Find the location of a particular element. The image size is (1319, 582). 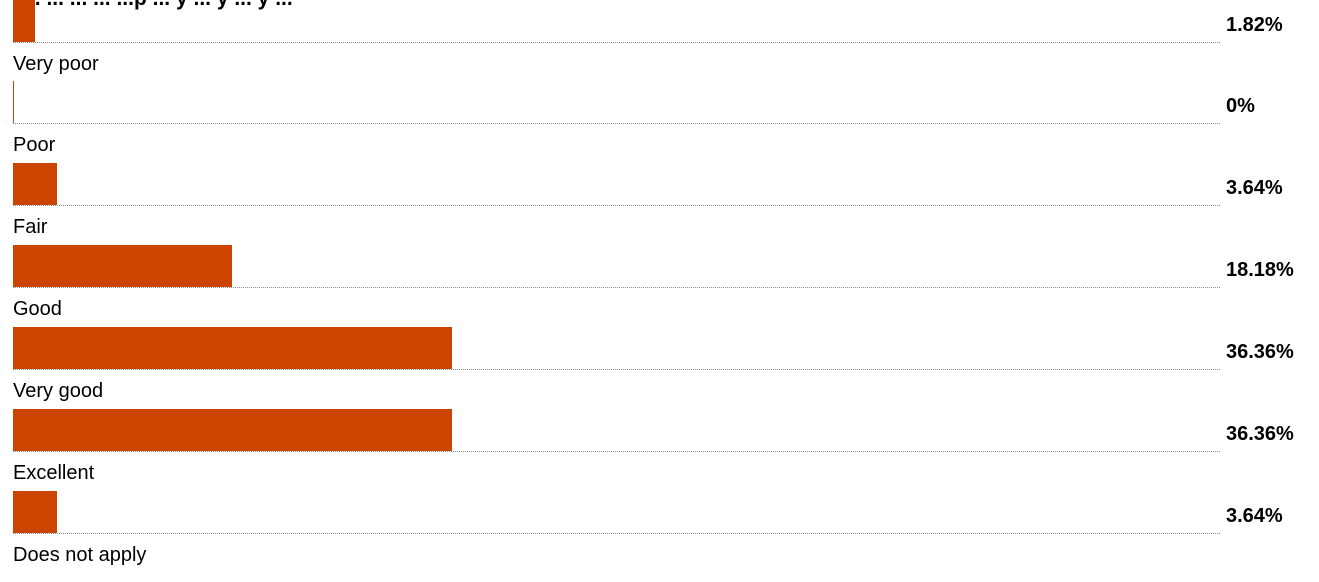

category-label: Good is located at coordinates (37, 309).